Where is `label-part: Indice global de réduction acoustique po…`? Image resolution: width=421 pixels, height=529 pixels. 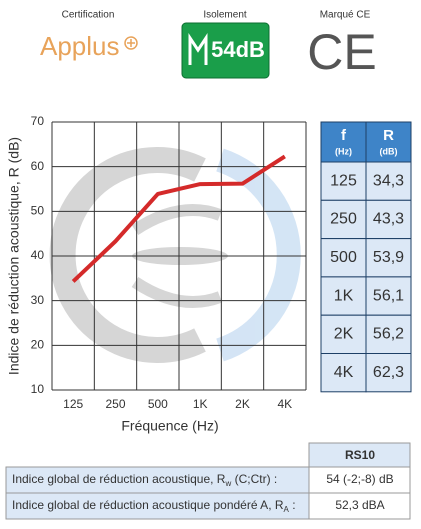
label-part: Indice global de réduction acoustique po… is located at coordinates (148, 505).